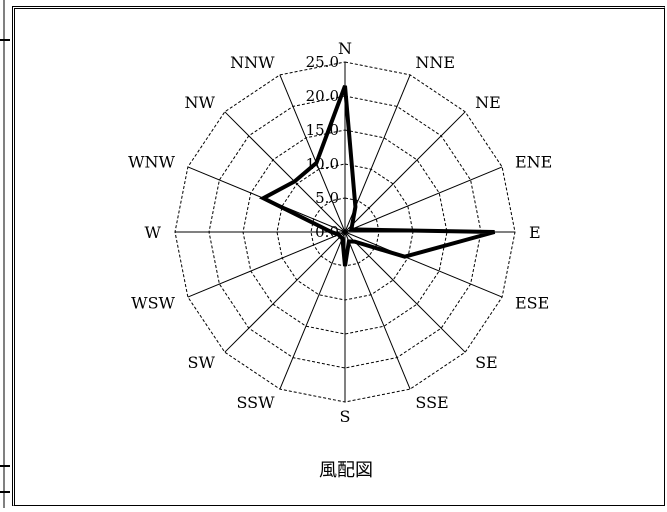  Describe the element at coordinates (535, 232) in the screenshot. I see `direction-label-e: E` at that location.